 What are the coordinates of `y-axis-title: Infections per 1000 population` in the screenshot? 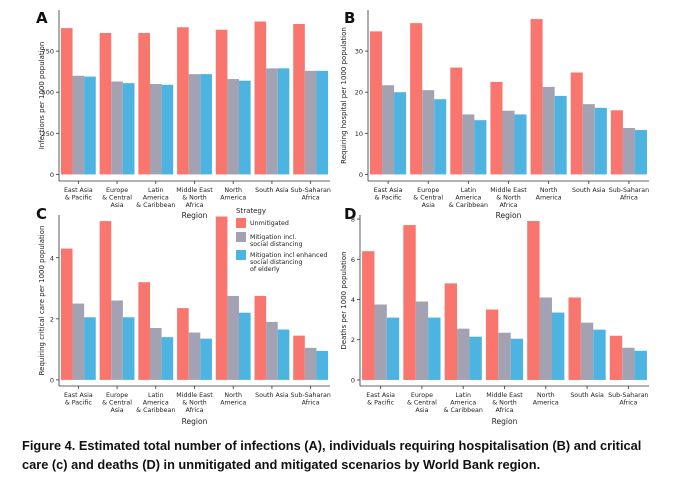 It's located at (42, 96).